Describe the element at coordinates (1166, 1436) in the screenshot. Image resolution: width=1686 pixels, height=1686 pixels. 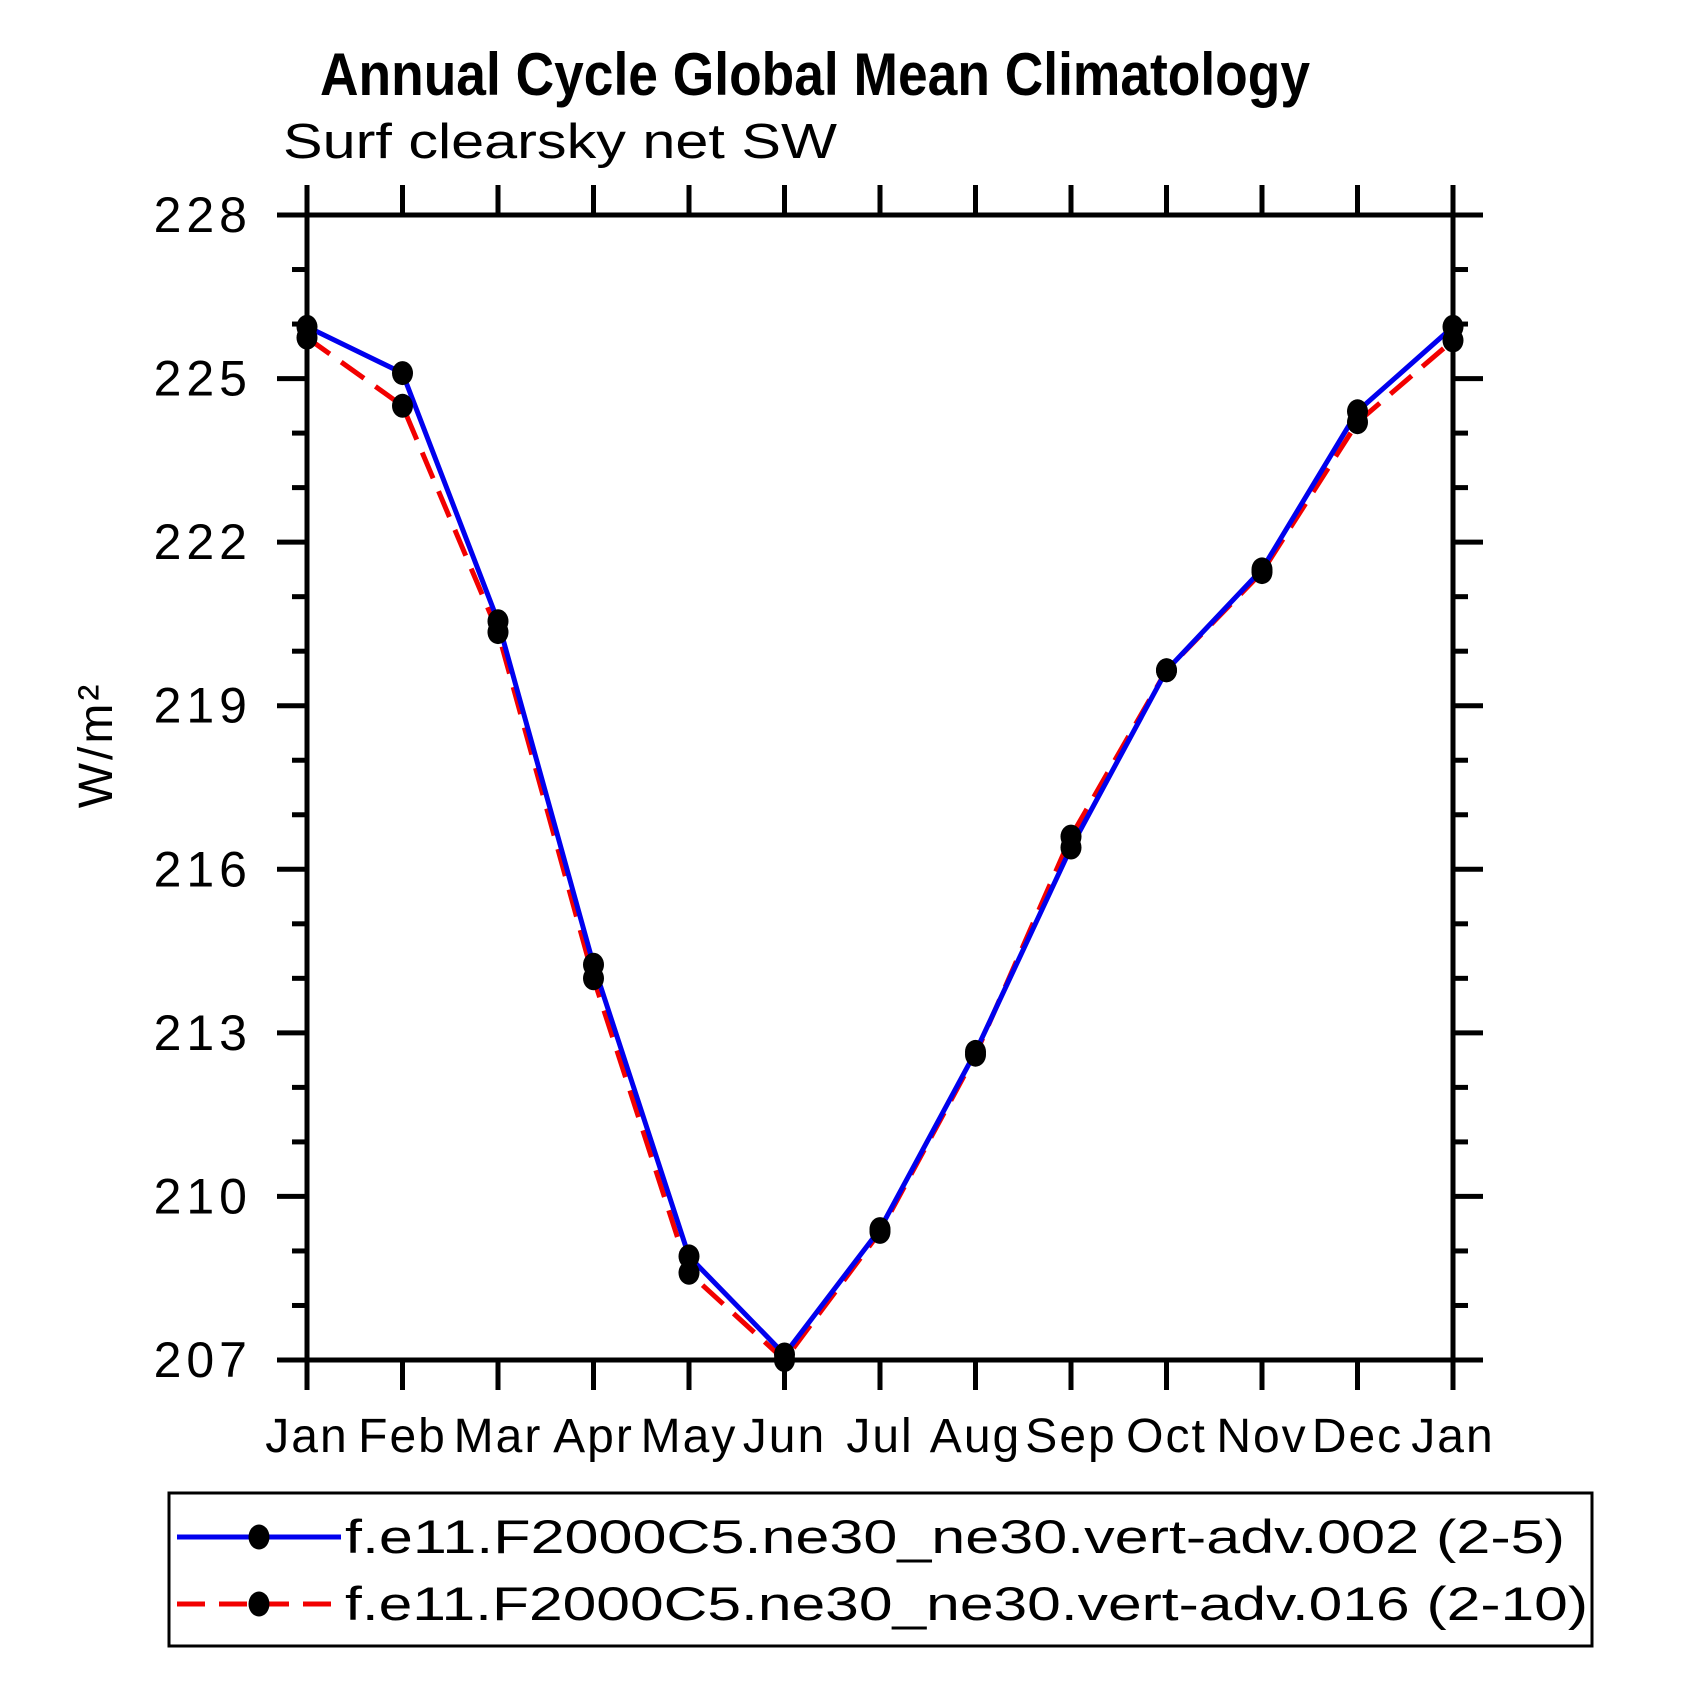
I see `x-tick-label: Oct` at that location.